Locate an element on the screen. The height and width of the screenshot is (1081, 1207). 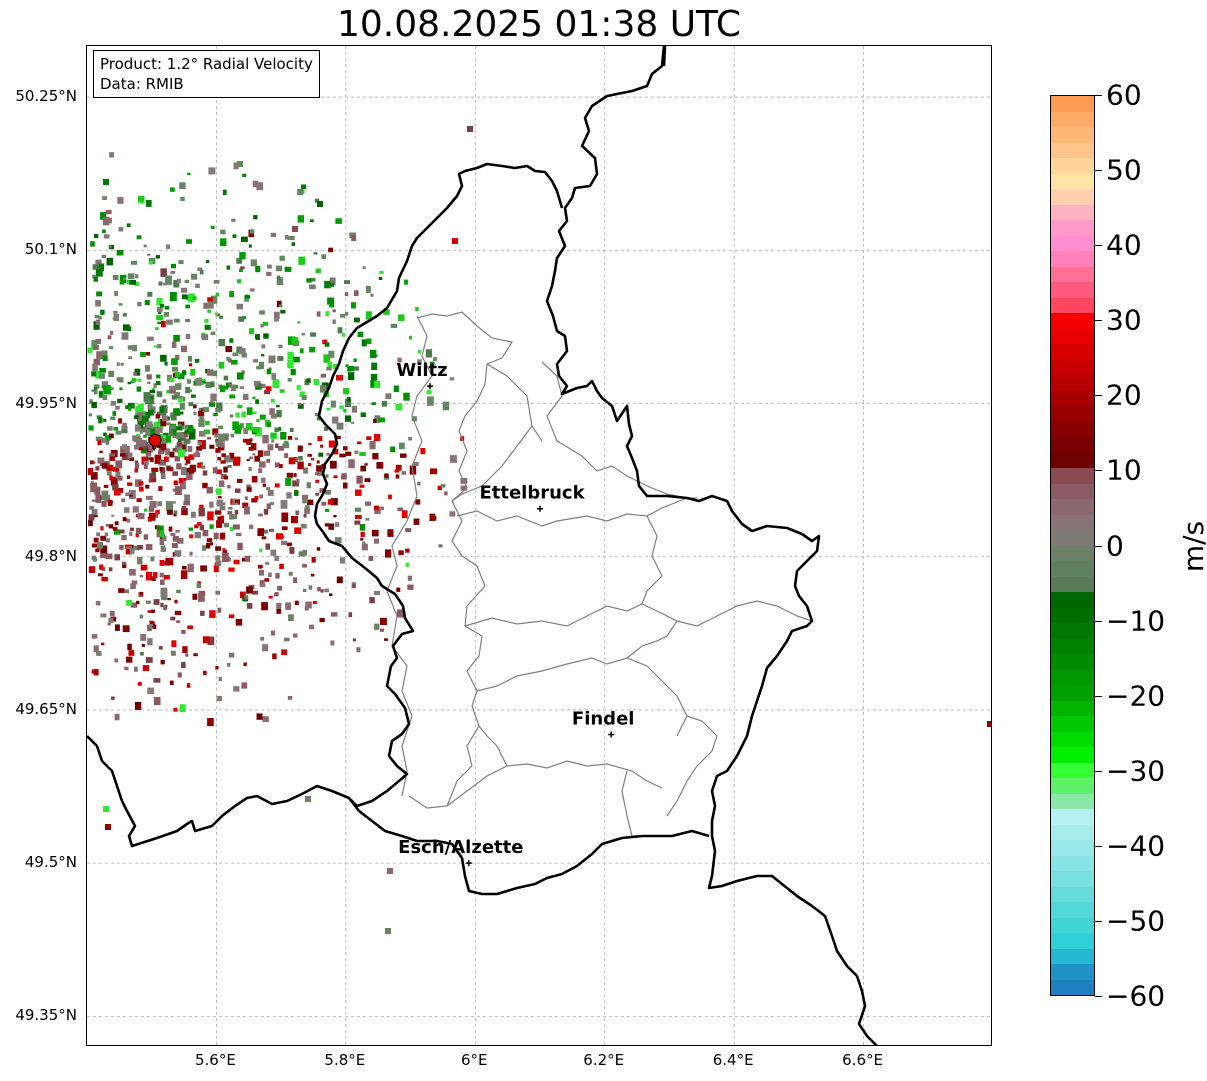
city-markers: Wiltz Ettelbruck Findel Esch/Alzette is located at coordinates (515, 613).